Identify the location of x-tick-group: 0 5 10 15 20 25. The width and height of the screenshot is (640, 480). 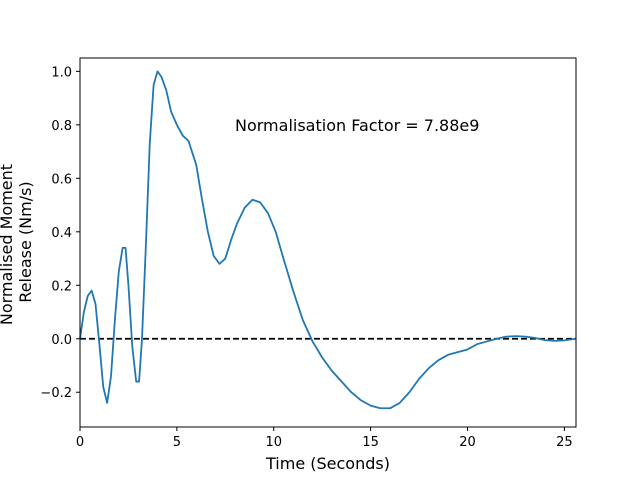
(324, 438).